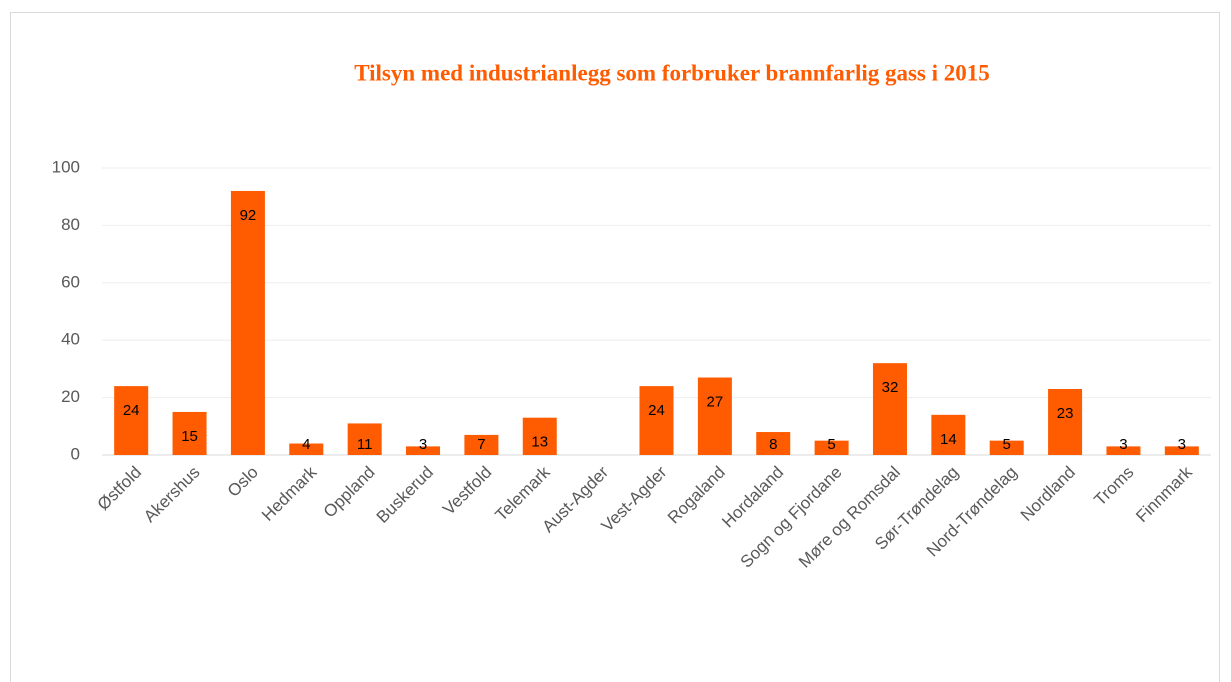 Image resolution: width=1231 pixels, height=682 pixels. Describe the element at coordinates (539, 442) in the screenshot. I see `data-label: 13` at that location.